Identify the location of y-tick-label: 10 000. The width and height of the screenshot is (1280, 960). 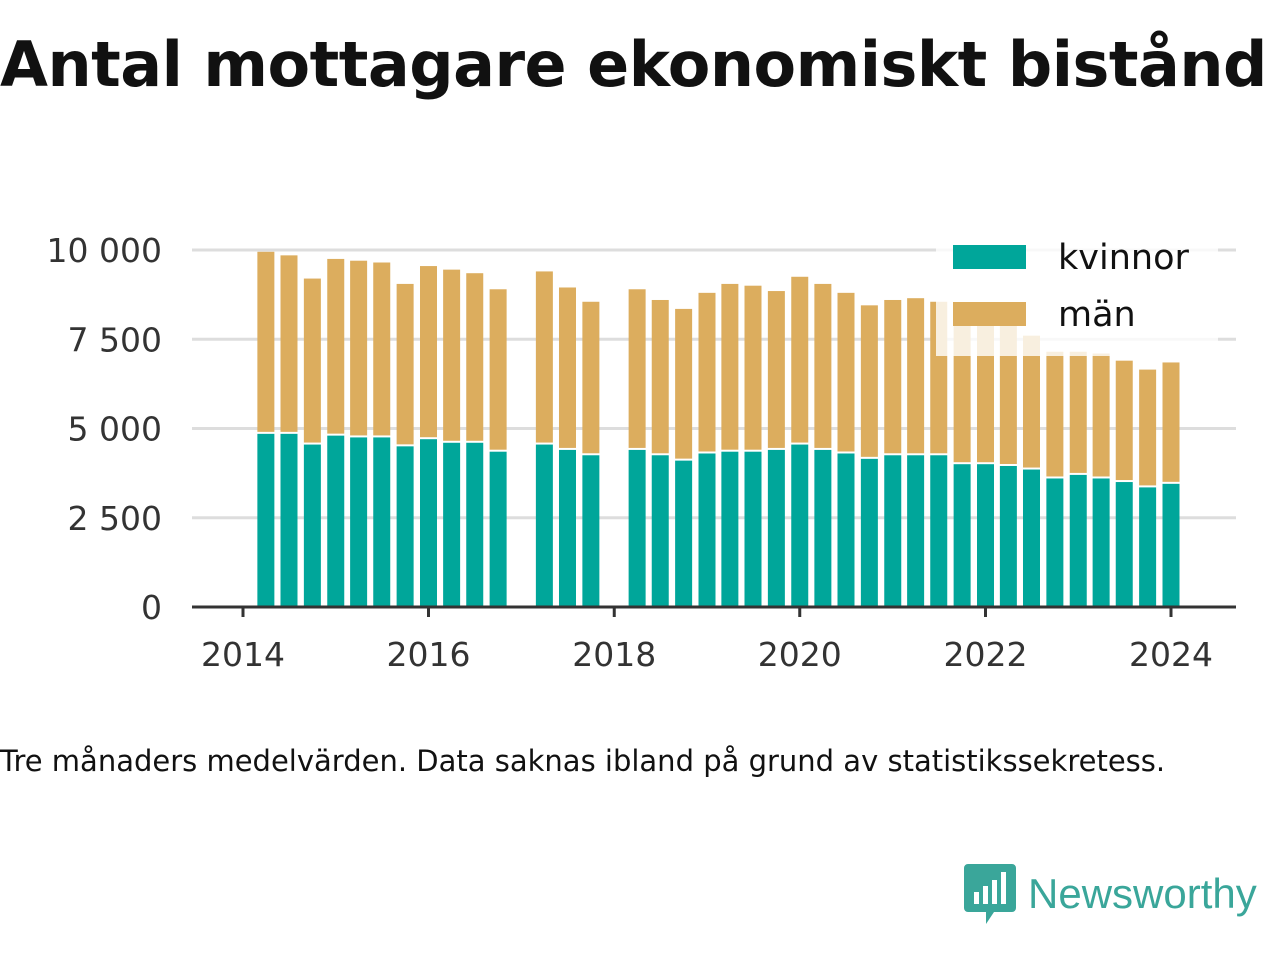
(104, 250).